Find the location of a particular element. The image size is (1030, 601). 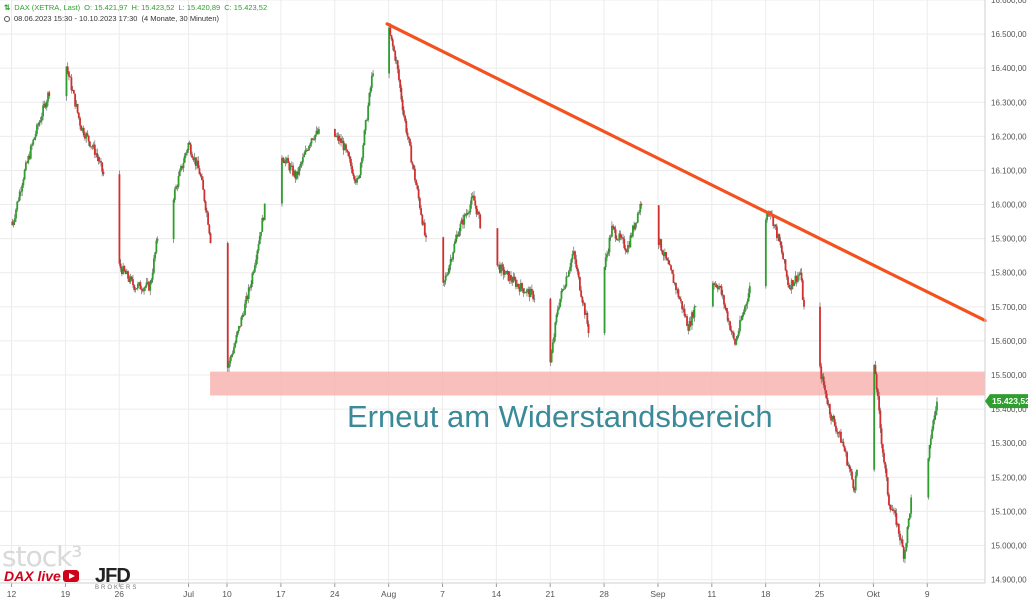

time-tick-label: Jul is located at coordinates (188, 594).